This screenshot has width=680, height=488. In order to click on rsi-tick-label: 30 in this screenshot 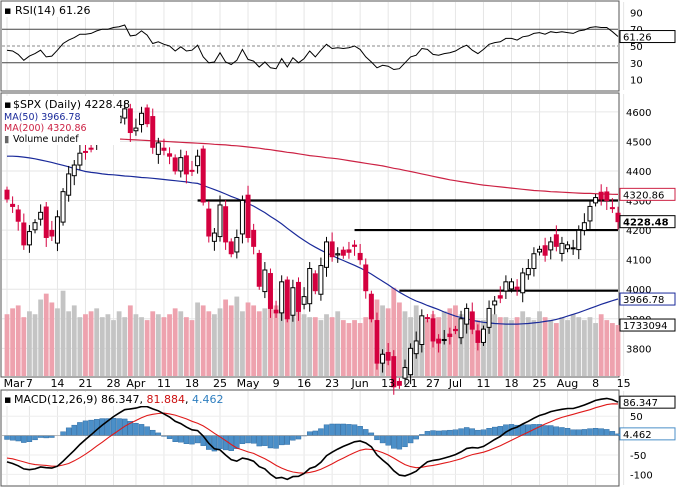, I will do `click(636, 64)`.